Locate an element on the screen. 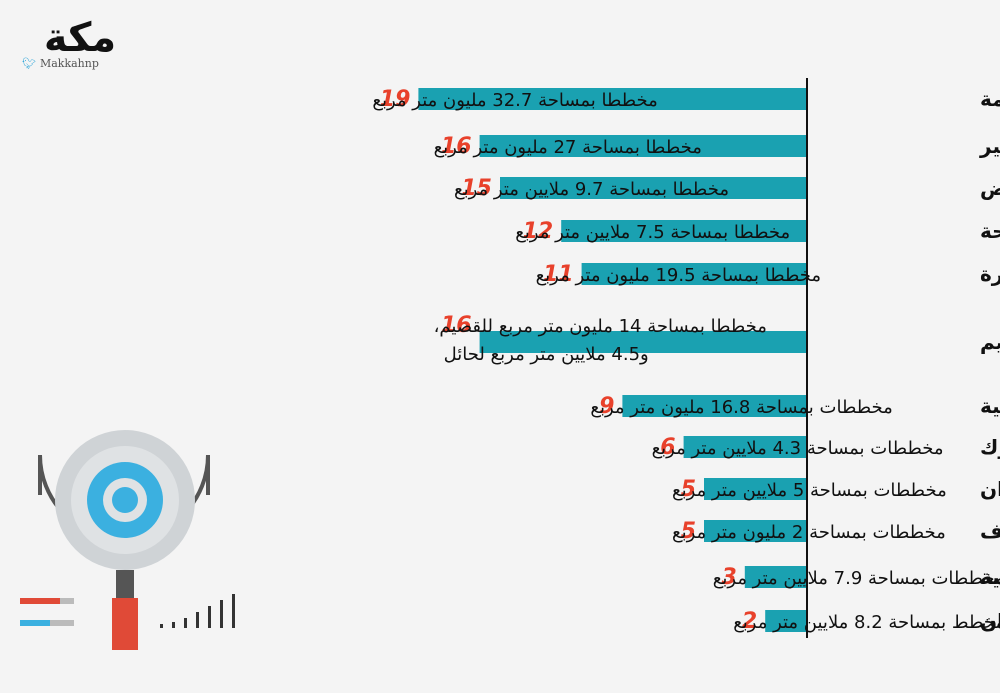 The height and width of the screenshot is (693, 1000). twitter-handle: 🐦︎ Makkahnp is located at coordinates (60, 63).